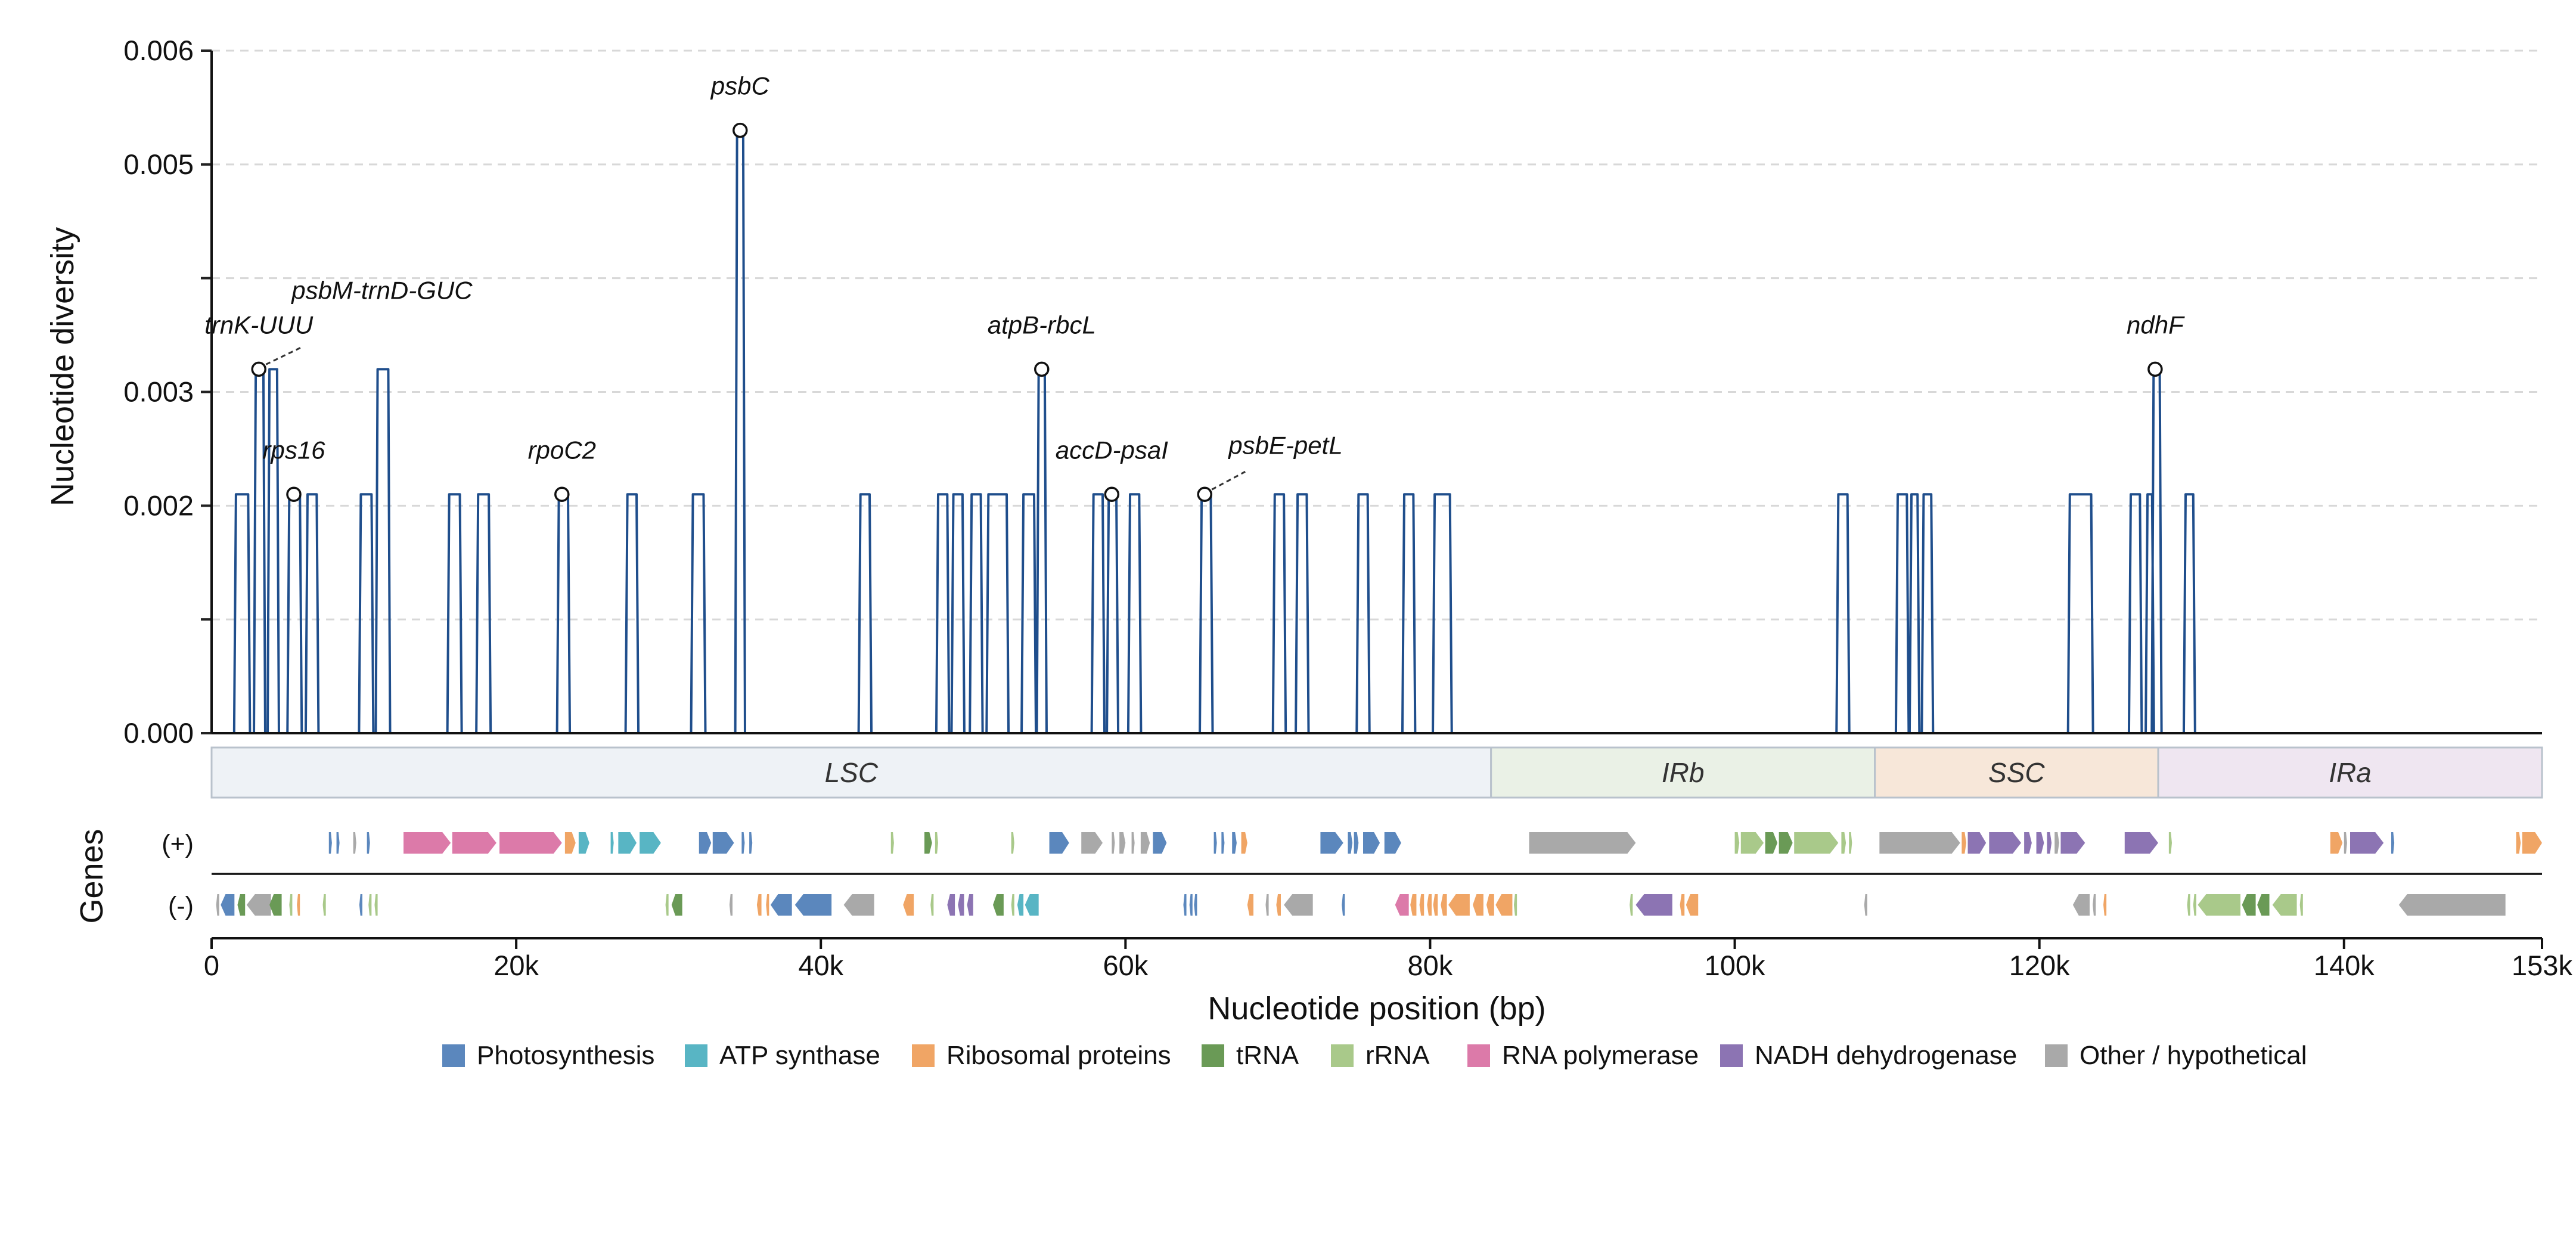 Image resolution: width=2576 pixels, height=1253 pixels. I want to click on y-tick-label: 0.003, so click(159, 392).